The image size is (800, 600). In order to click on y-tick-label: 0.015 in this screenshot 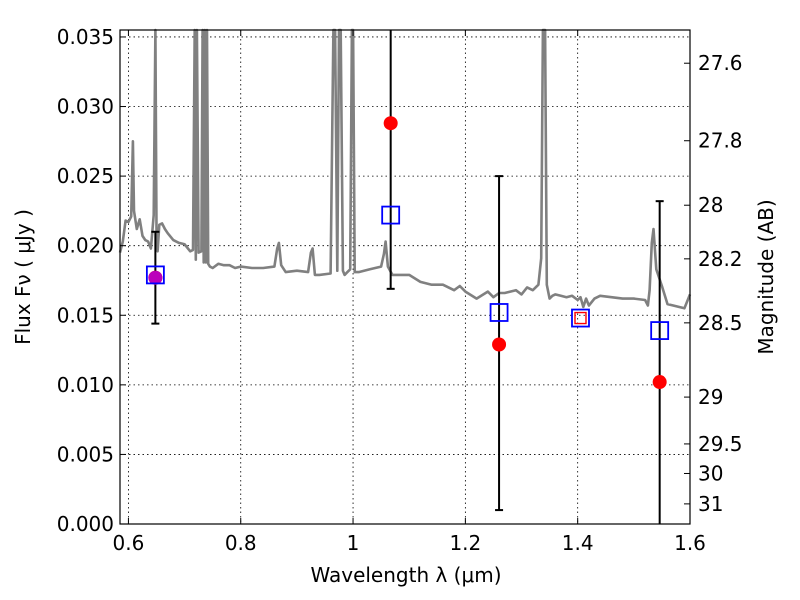, I will do `click(85, 315)`.